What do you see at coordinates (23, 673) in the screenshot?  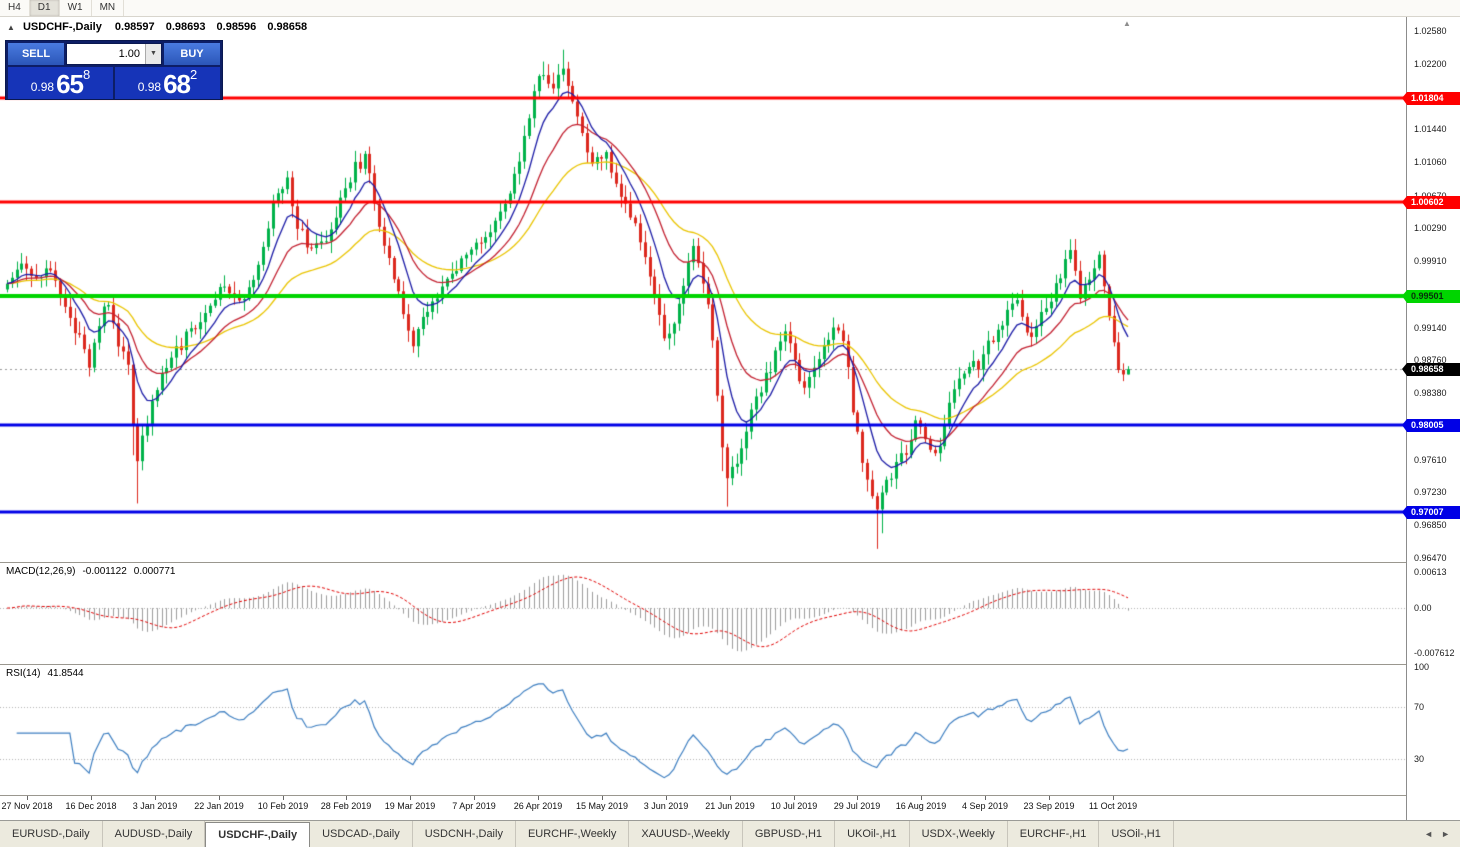 I see `rsi-indicator-name: RSI(14)` at bounding box center [23, 673].